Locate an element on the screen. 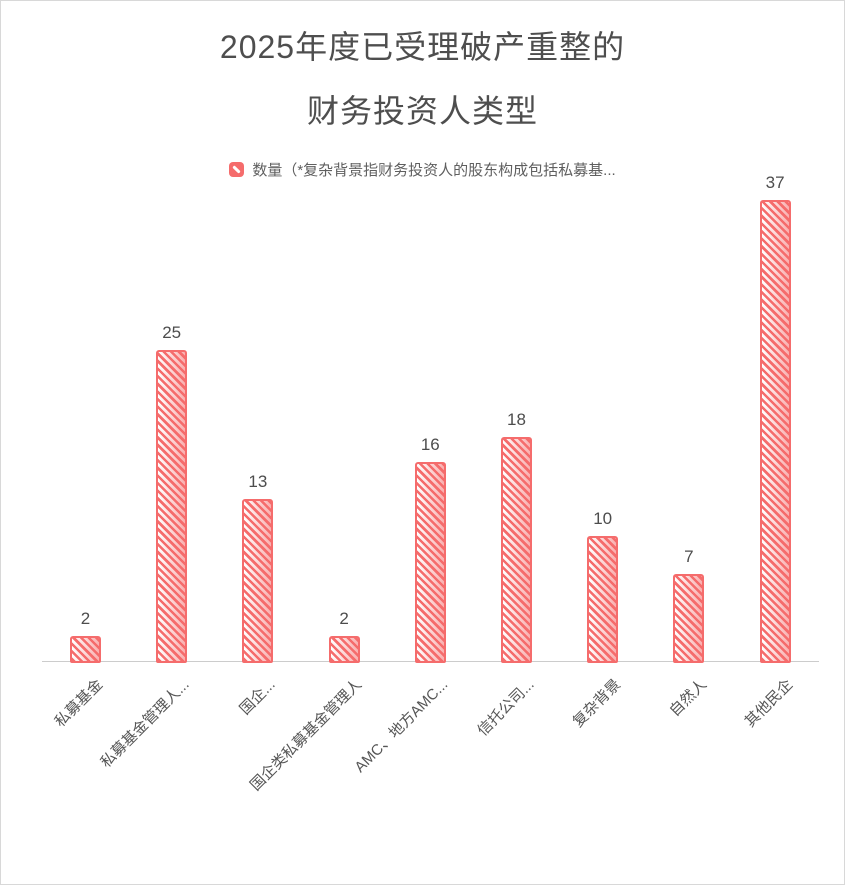 The width and height of the screenshot is (845, 885). chart-title-line2: 财务投资人类型 is located at coordinates (422, 111).